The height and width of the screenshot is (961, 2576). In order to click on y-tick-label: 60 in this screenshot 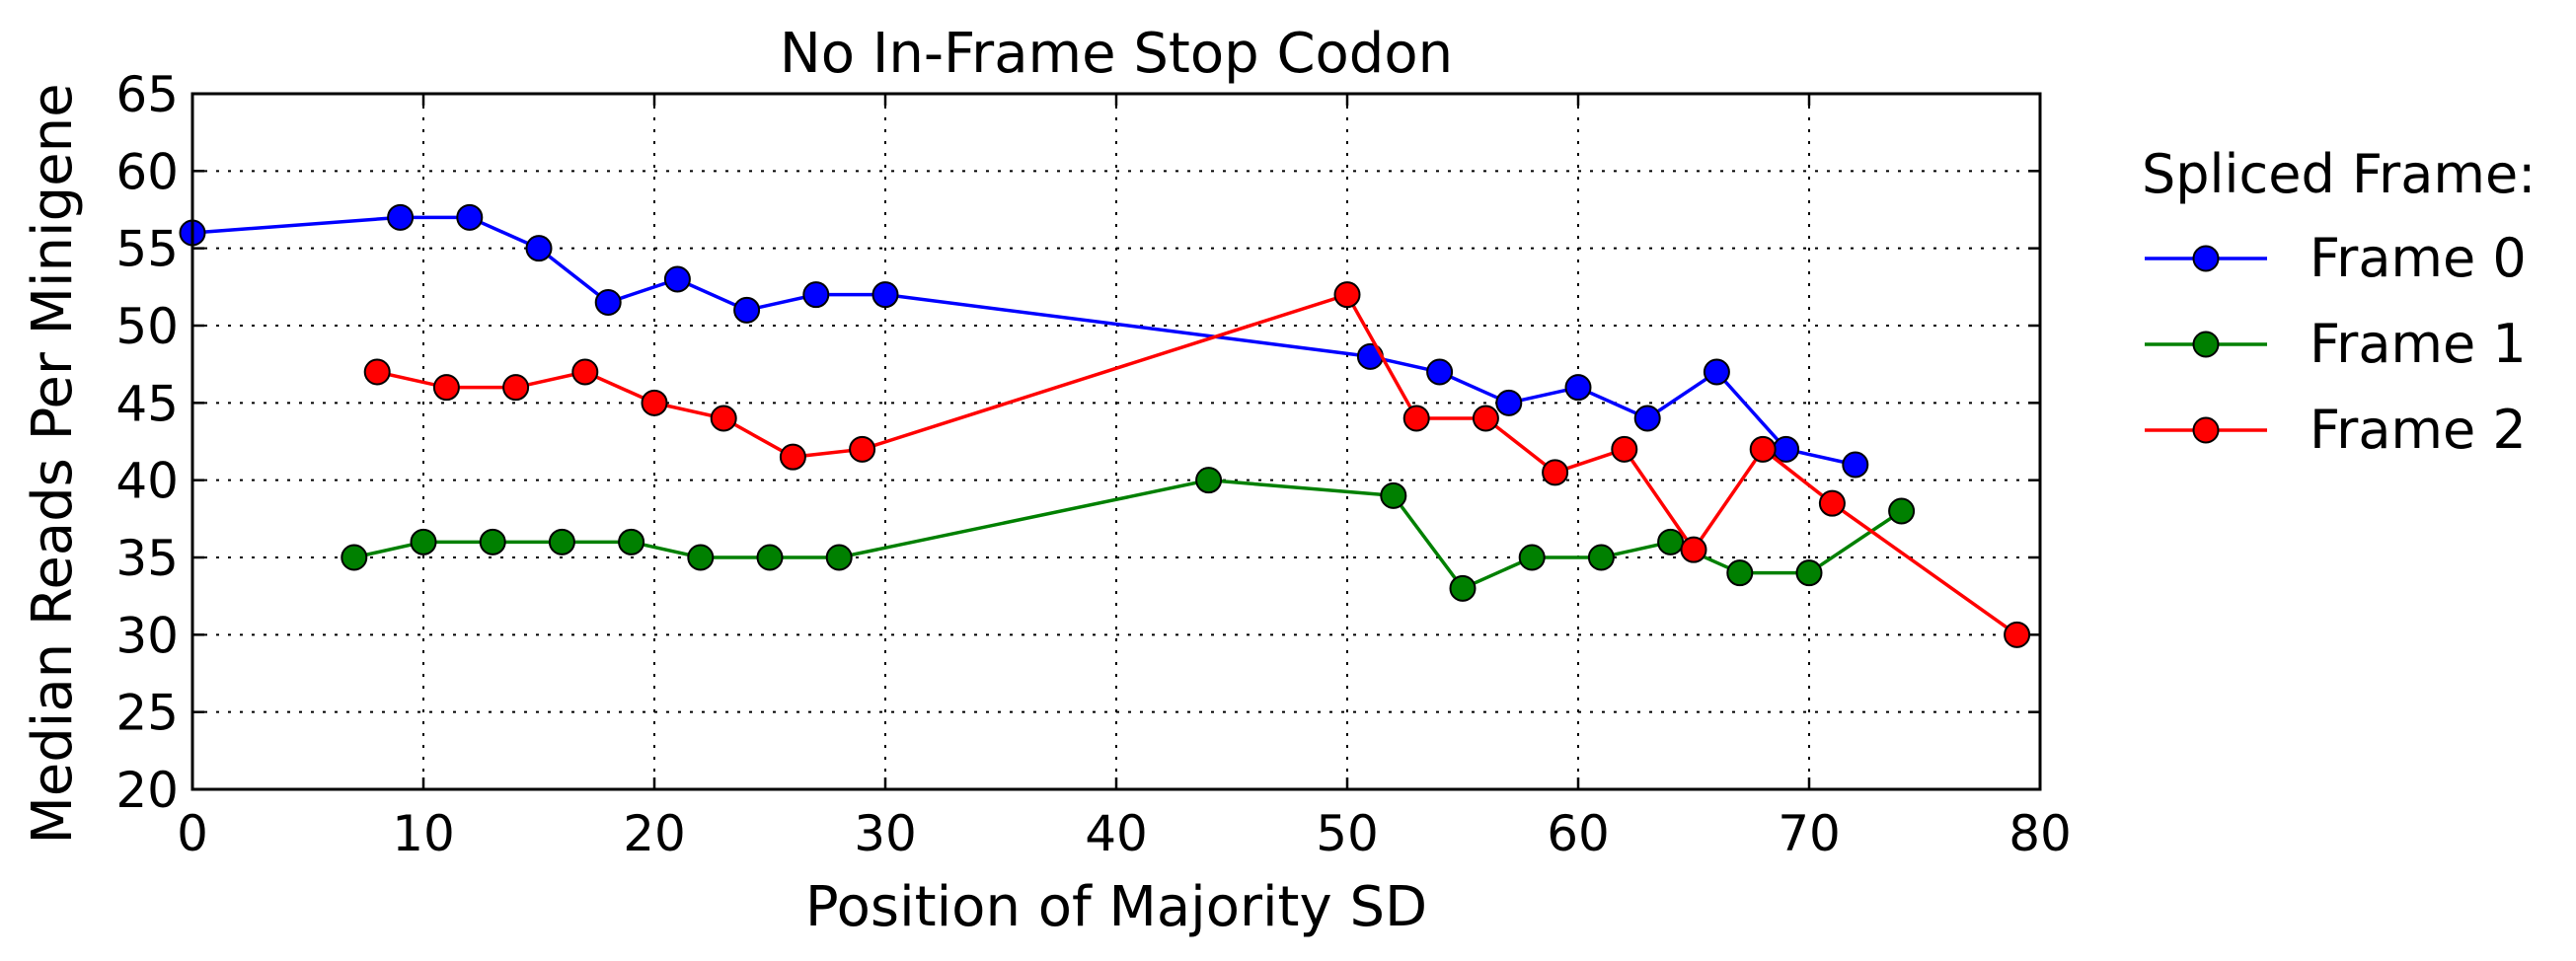, I will do `click(147, 172)`.